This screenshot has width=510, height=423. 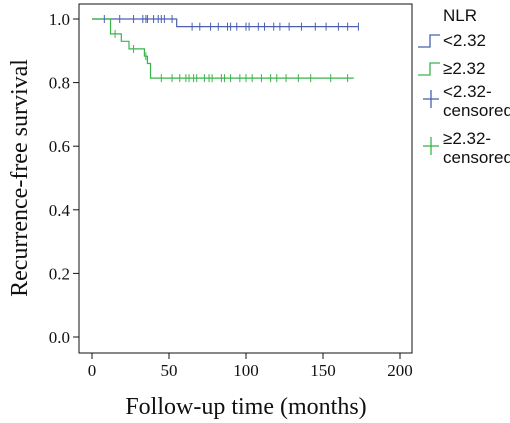 I want to click on x-tick-label: 200, so click(x=400, y=370).